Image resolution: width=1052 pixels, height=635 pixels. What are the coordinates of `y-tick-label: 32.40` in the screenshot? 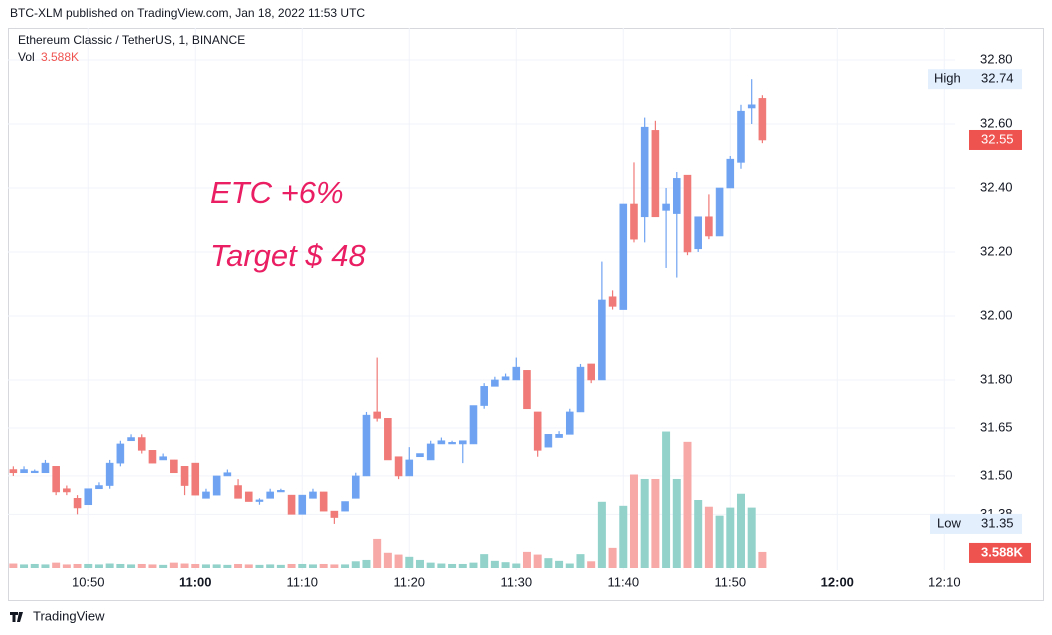 It's located at (996, 186).